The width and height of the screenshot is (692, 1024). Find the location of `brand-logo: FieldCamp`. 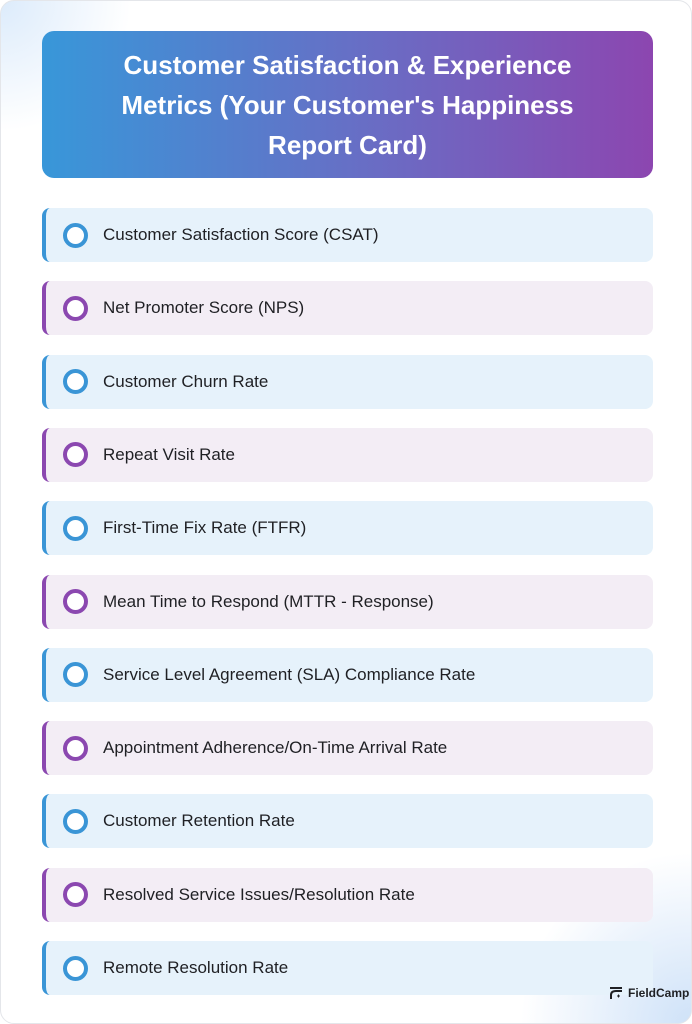

brand-logo: FieldCamp is located at coordinates (649, 993).